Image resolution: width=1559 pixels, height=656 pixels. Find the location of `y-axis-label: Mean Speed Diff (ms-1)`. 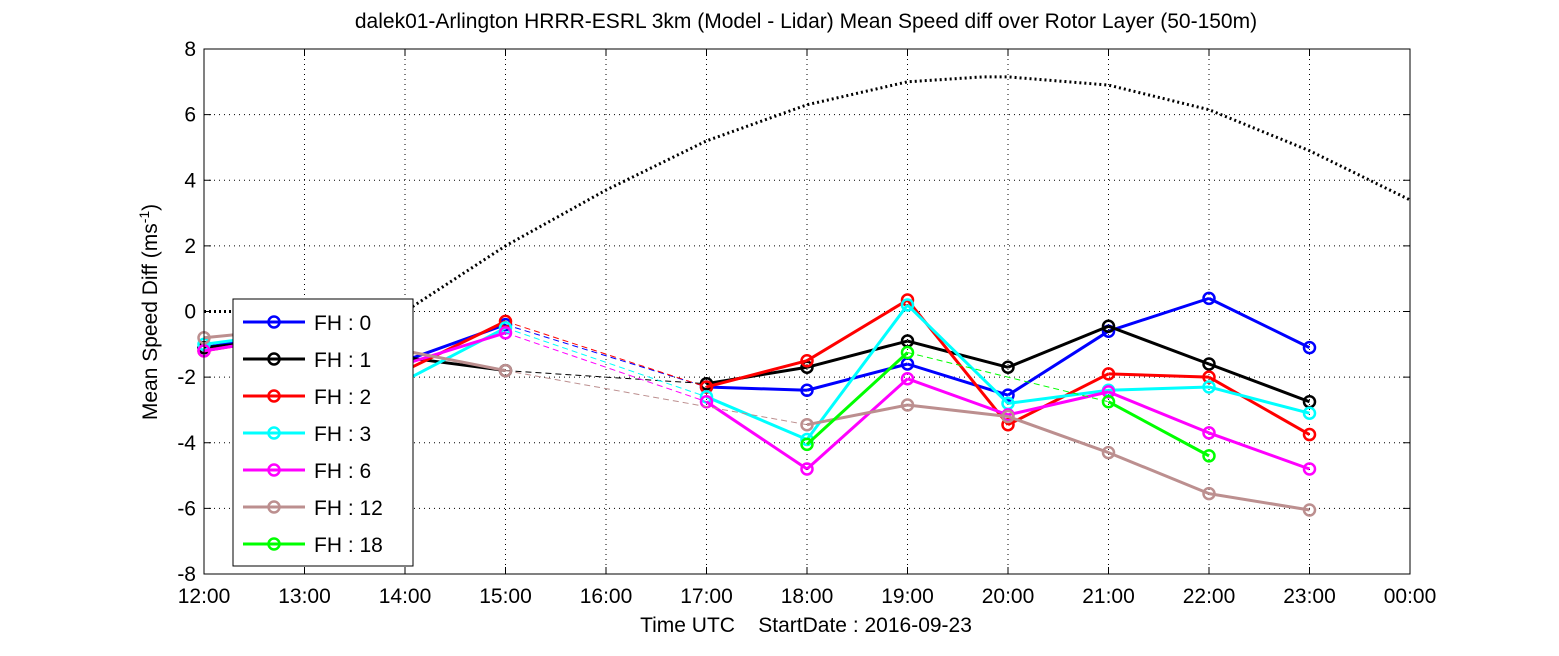

y-axis-label: Mean Speed Diff (ms-1) is located at coordinates (149, 312).